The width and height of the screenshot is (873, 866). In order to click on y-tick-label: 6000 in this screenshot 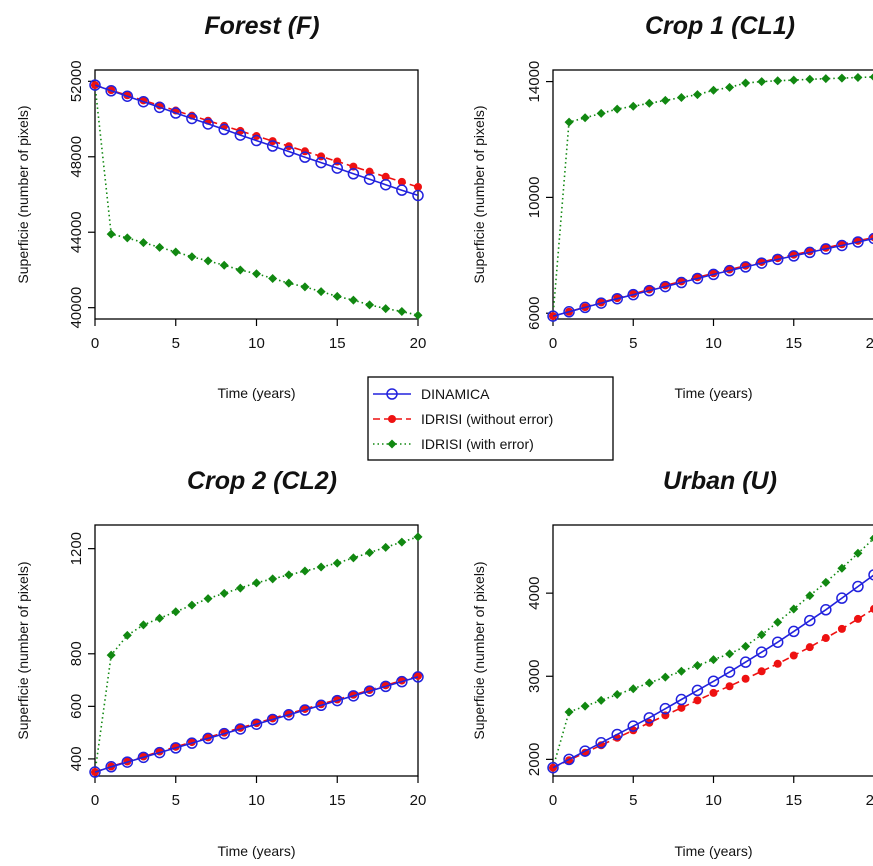, I will do `click(534, 313)`.